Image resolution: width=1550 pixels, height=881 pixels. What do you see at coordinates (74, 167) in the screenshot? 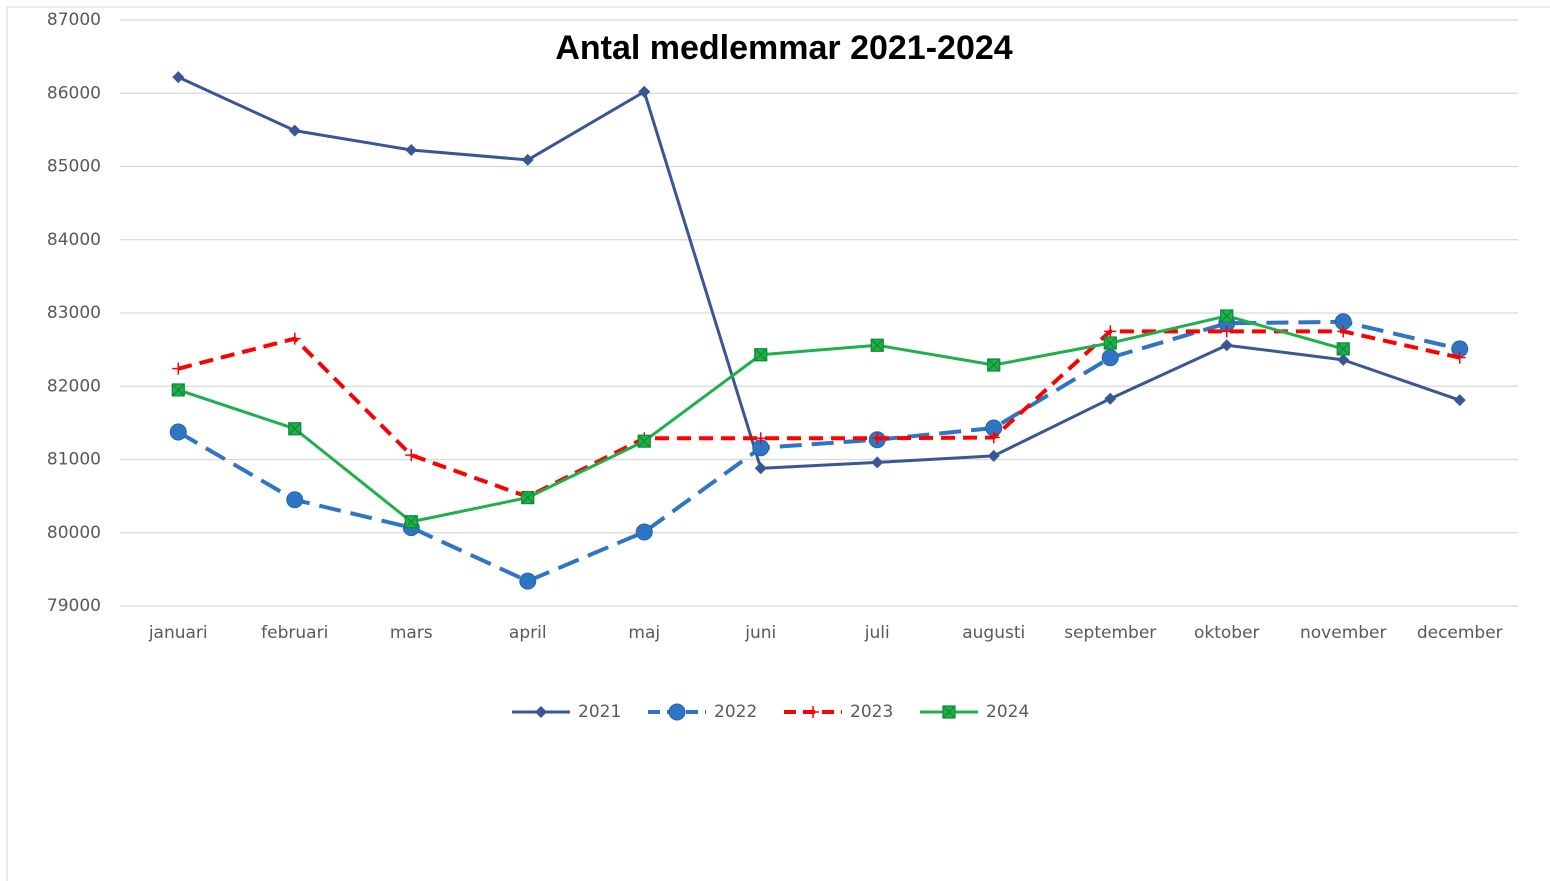
I see `y-tick-label: 85000` at bounding box center [74, 167].